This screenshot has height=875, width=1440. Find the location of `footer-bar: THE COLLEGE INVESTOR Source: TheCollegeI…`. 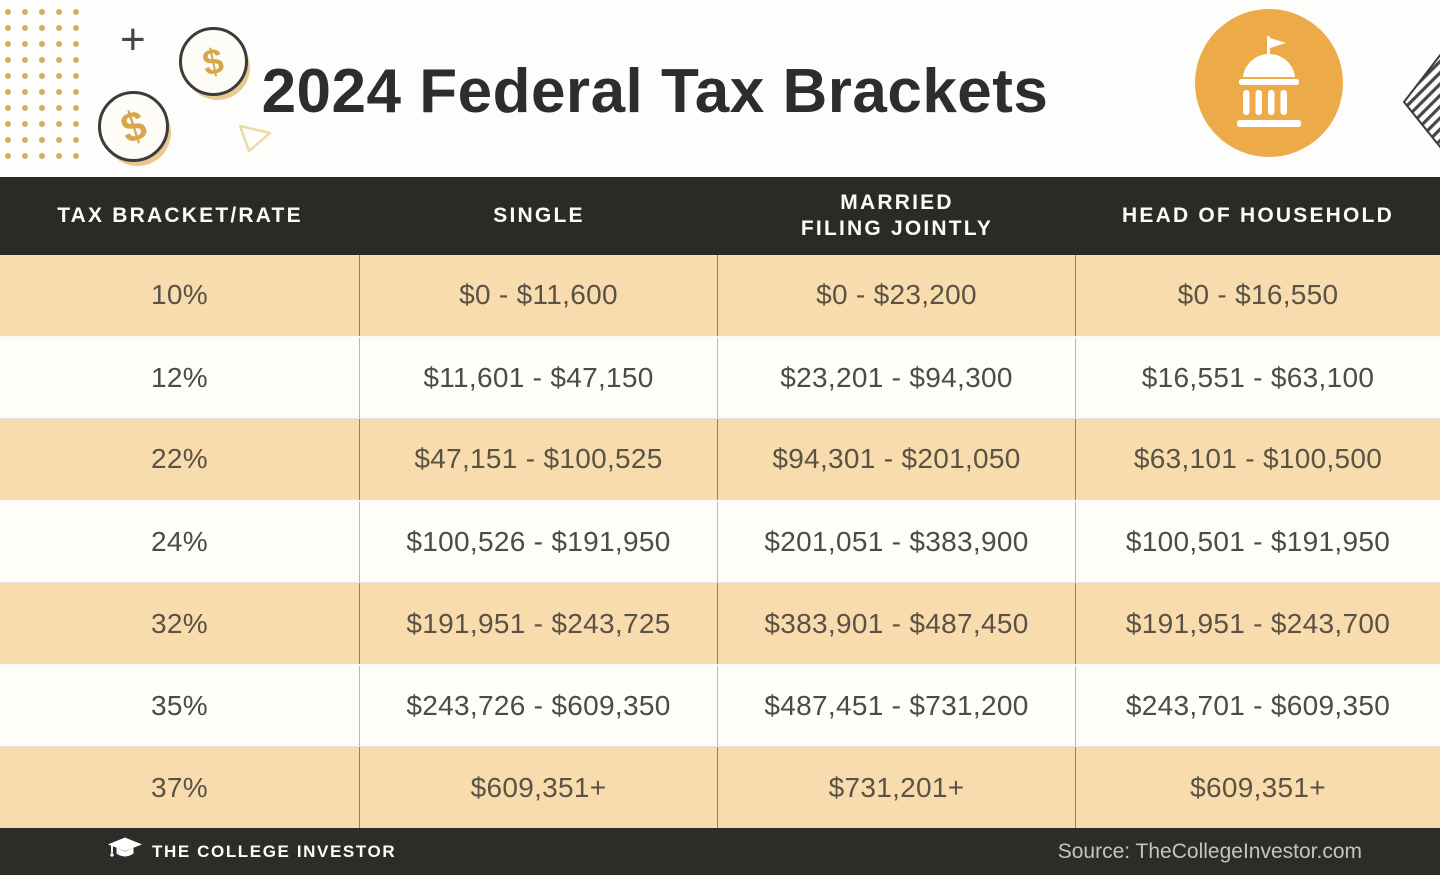

footer-bar: THE COLLEGE INVESTOR Source: TheCollegeI… is located at coordinates (720, 851).